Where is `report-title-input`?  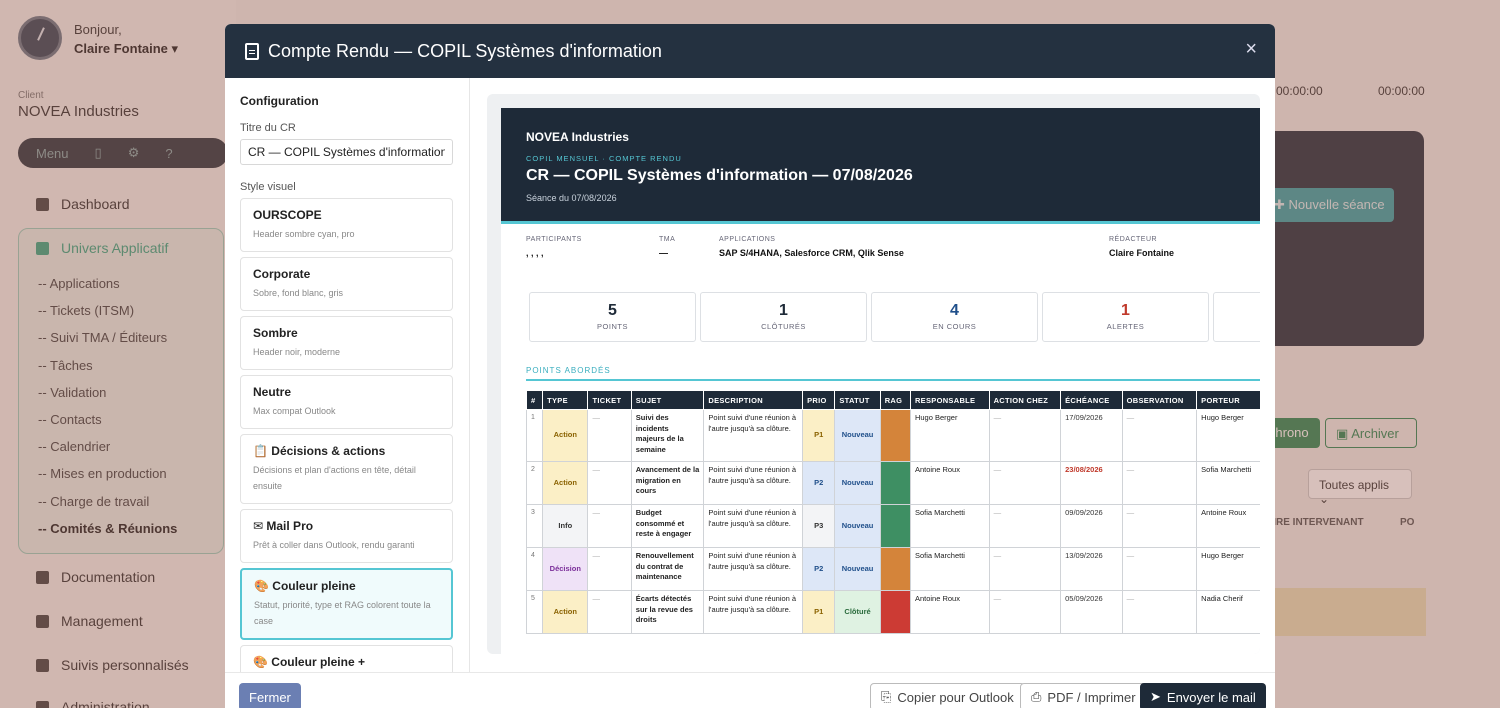
report-title-input is located at coordinates (346, 152).